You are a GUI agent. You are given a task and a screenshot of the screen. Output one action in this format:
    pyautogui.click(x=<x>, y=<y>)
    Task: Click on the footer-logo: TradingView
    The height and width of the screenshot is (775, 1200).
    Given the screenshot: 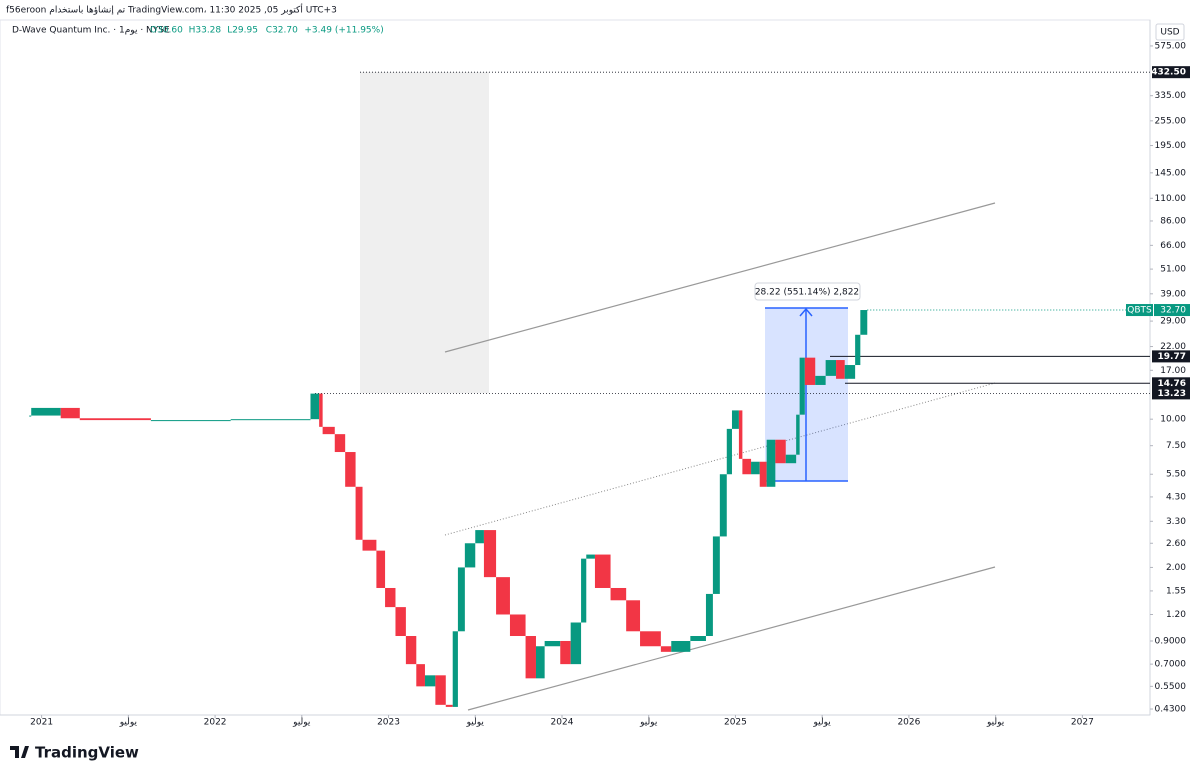 What is the action you would take?
    pyautogui.click(x=74, y=753)
    